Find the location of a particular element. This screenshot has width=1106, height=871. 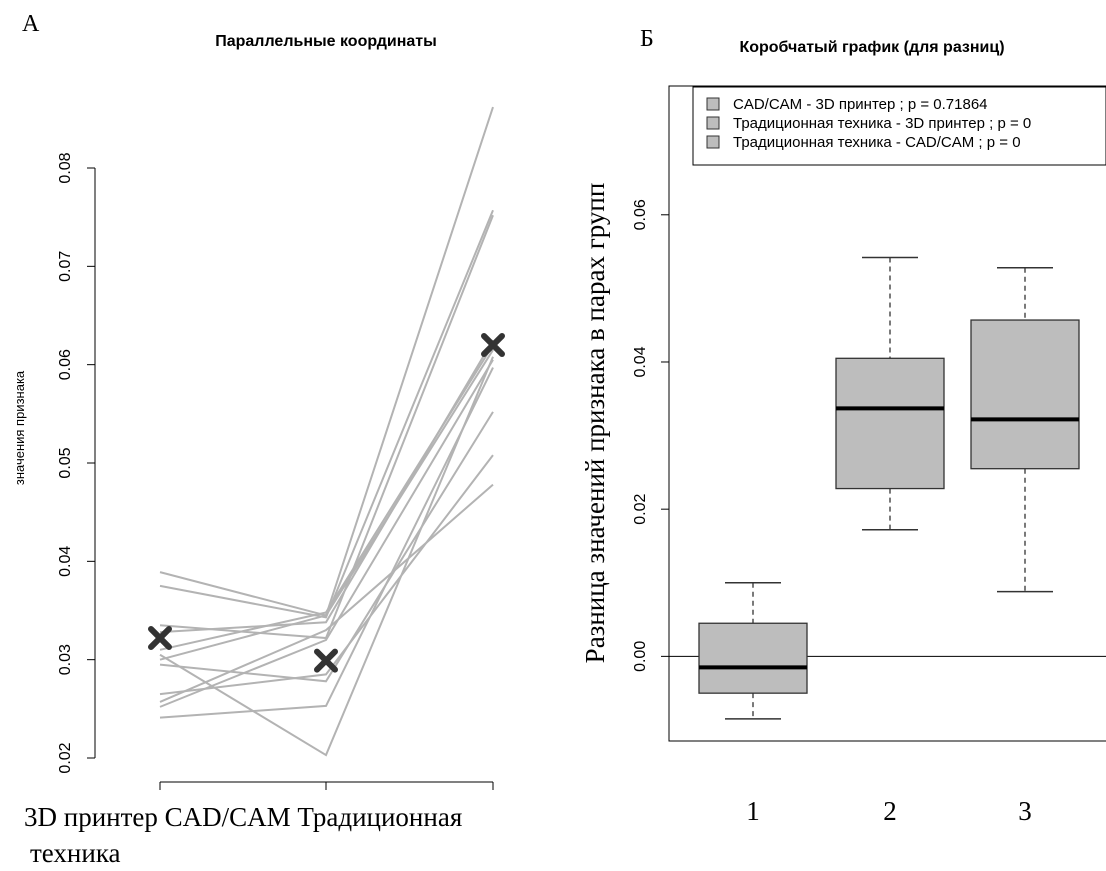

panel-a-letter: А is located at coordinates (31, 24).